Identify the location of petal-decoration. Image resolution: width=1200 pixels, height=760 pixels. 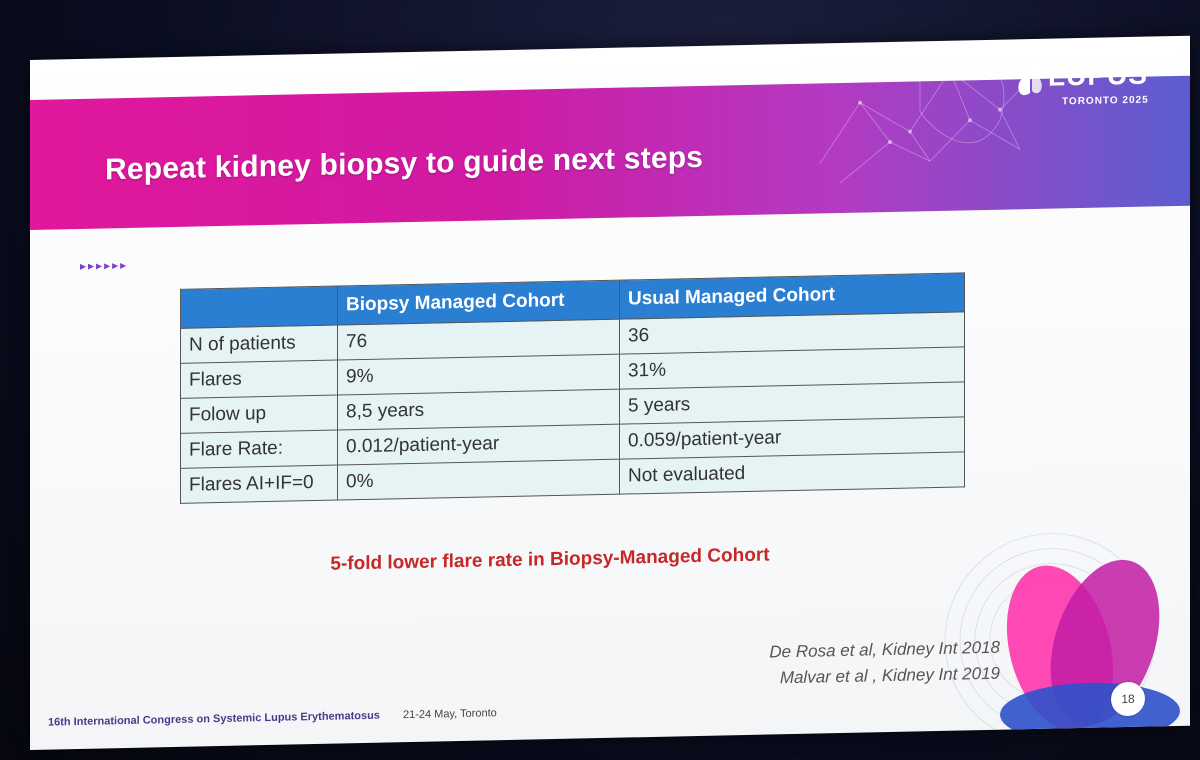
(1062, 632).